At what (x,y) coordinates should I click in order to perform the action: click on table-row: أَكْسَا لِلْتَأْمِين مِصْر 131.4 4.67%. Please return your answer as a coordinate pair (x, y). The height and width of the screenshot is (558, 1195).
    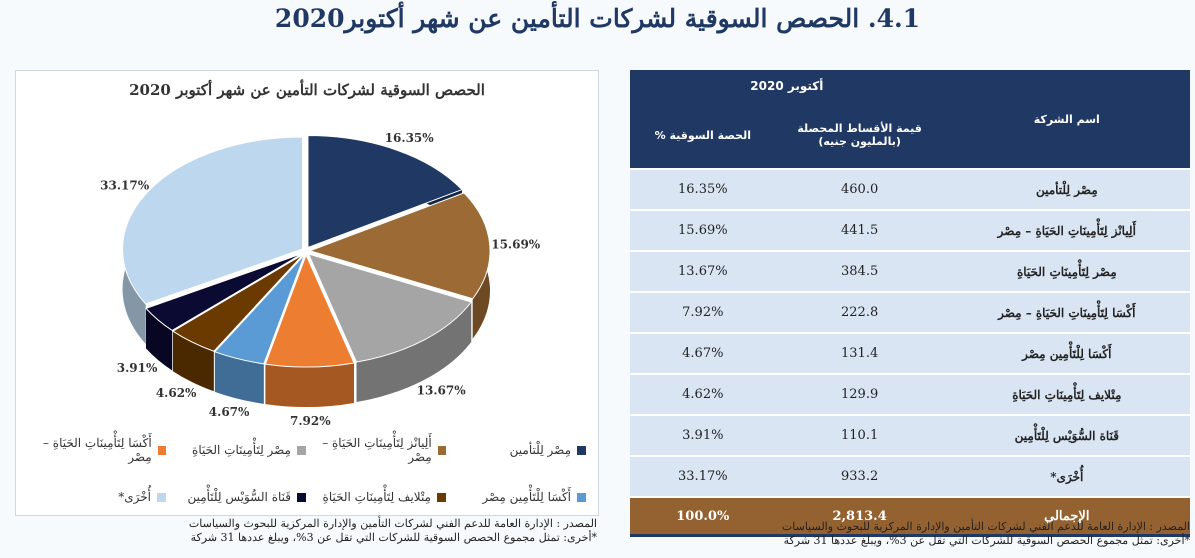
    Looking at the image, I should click on (910, 353).